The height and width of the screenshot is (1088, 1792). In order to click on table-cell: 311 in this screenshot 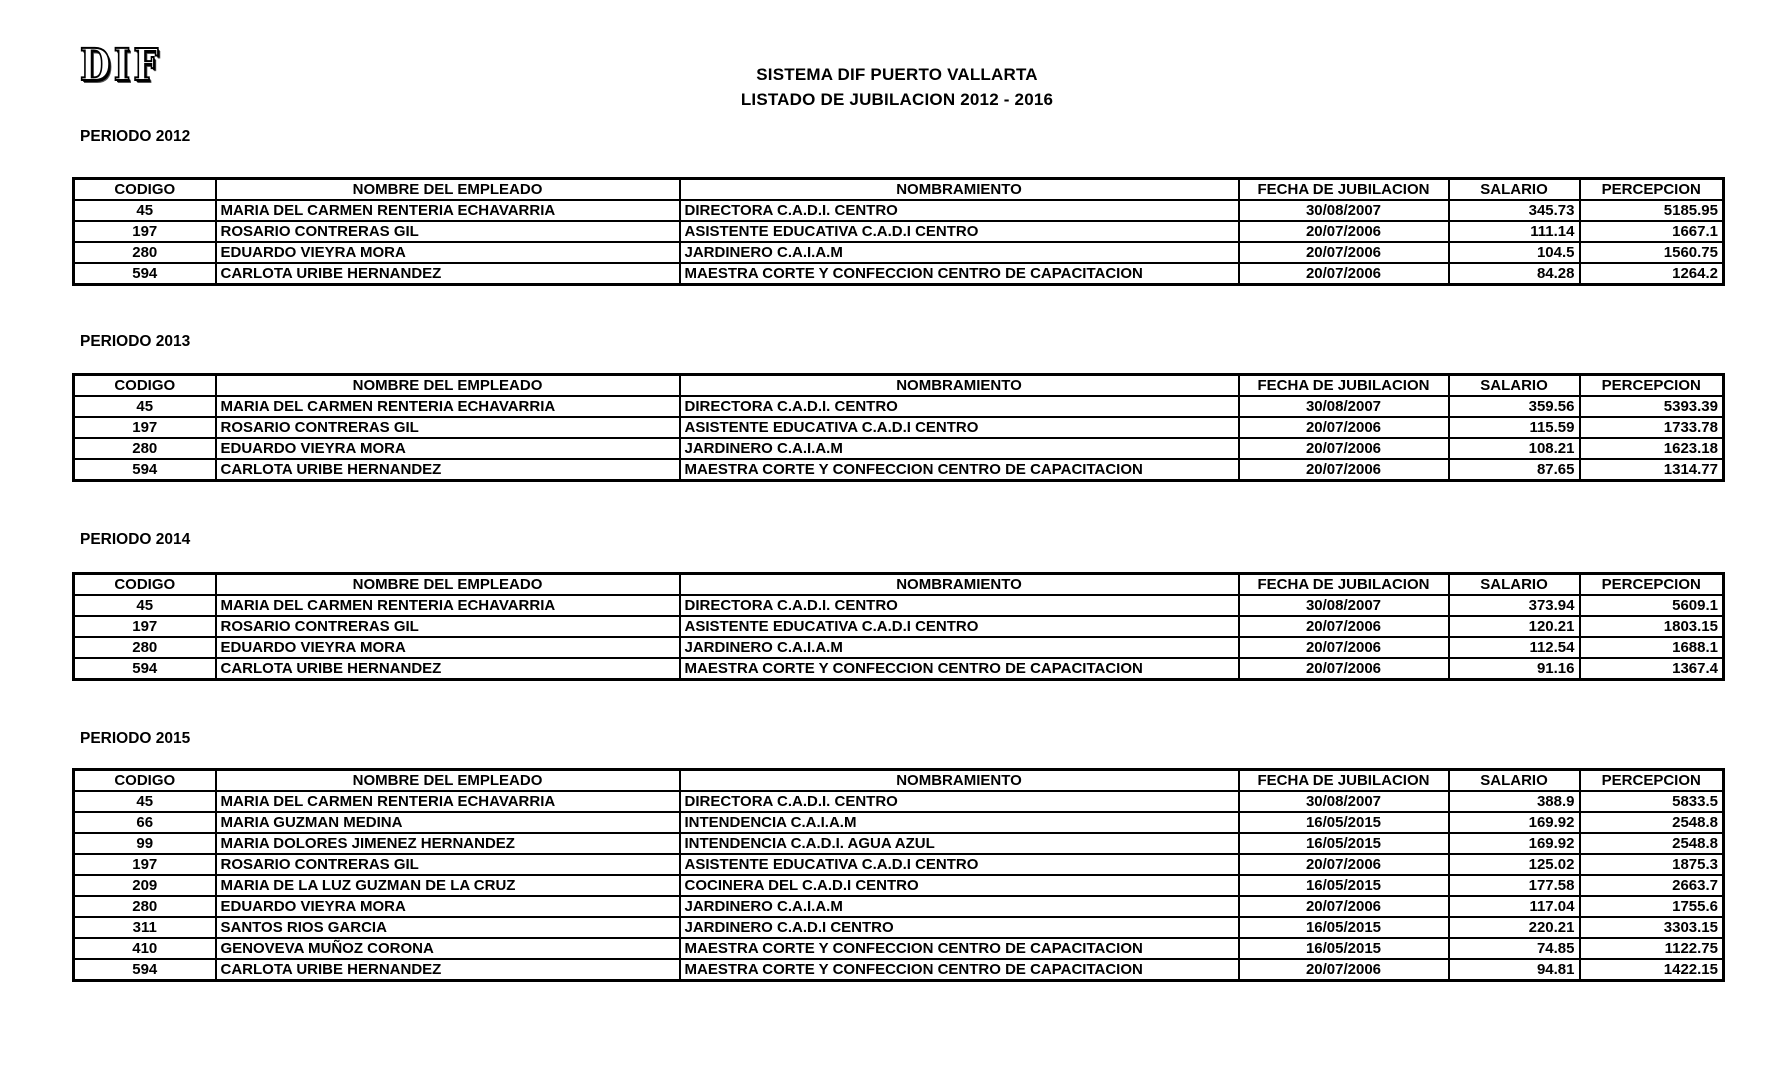, I will do `click(144, 927)`.